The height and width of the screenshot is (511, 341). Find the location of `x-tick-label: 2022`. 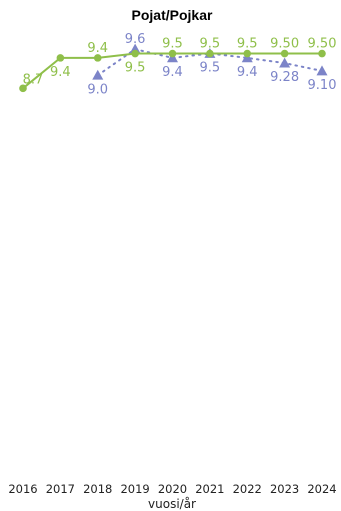

x-tick-label: 2022 is located at coordinates (247, 489).